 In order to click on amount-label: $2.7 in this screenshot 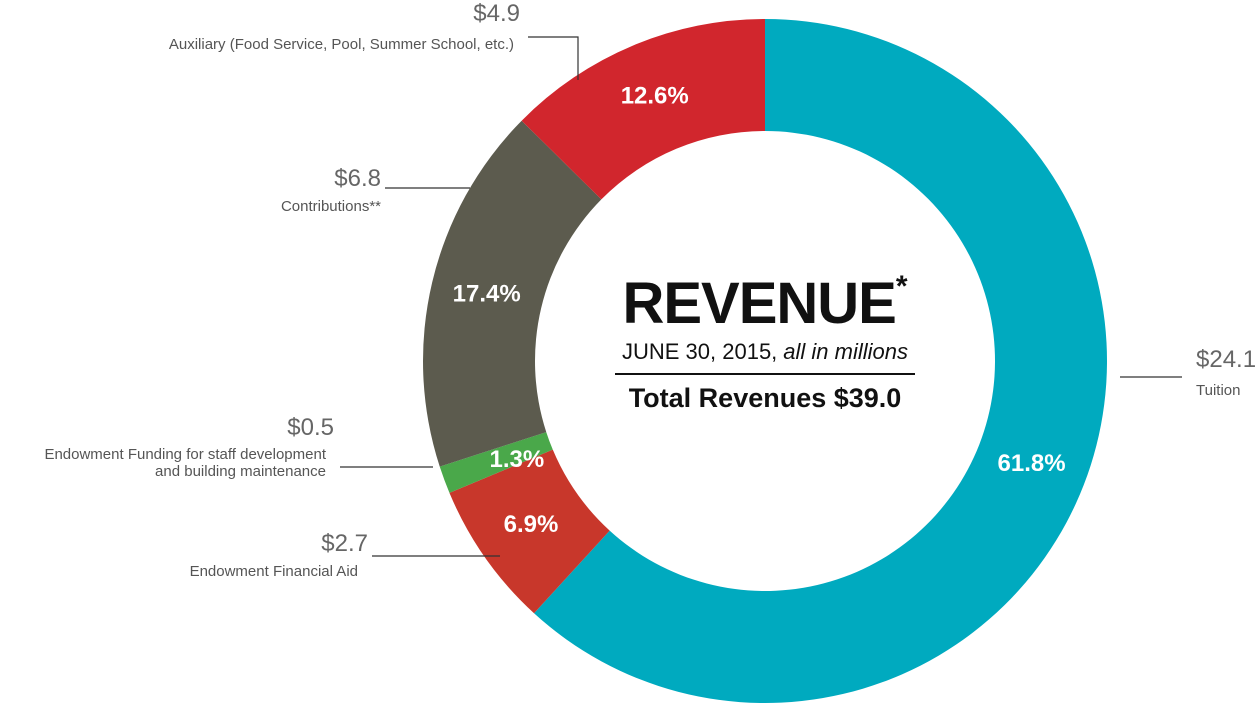, I will do `click(344, 543)`.